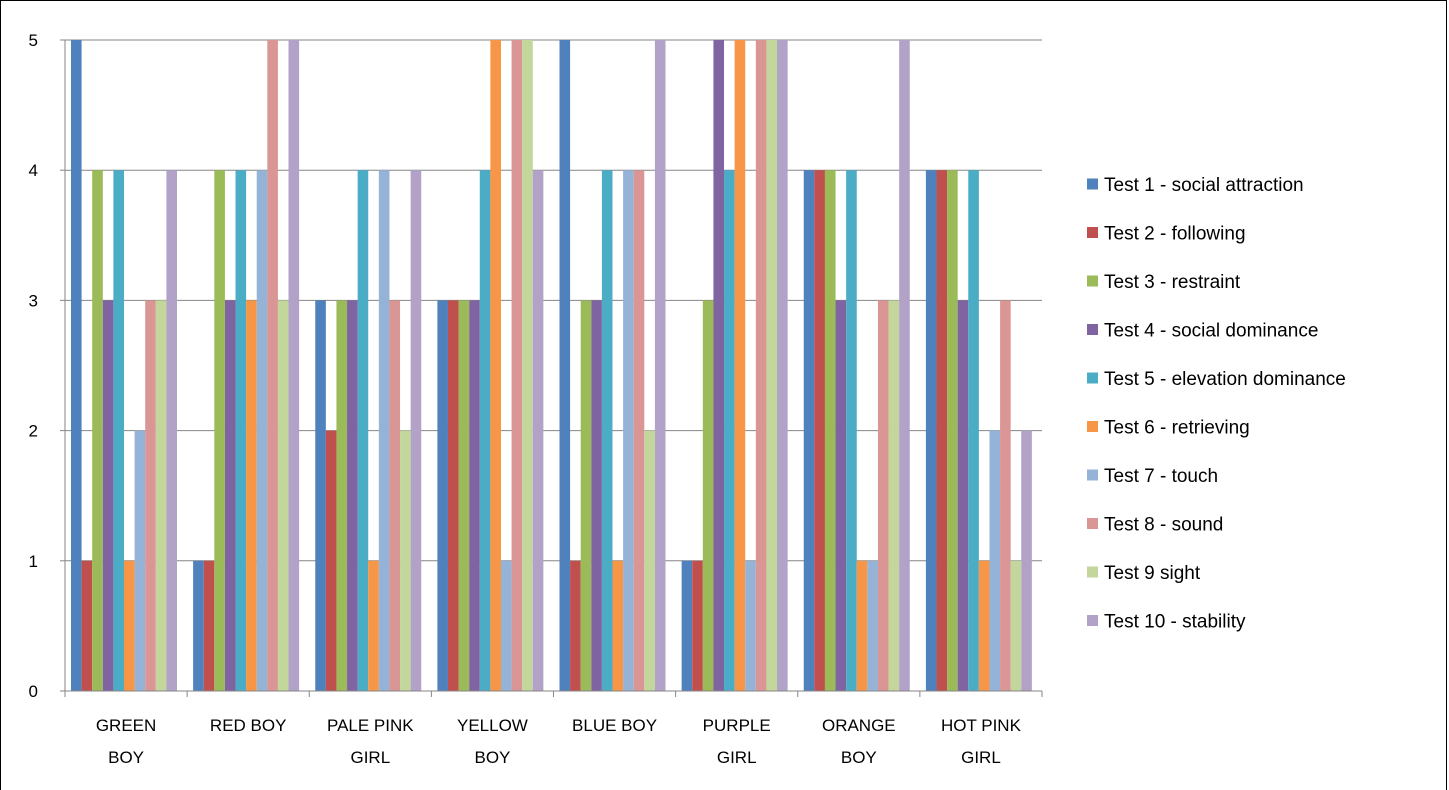  What do you see at coordinates (737, 725) in the screenshot?
I see `x-tick-label: PURPLE` at bounding box center [737, 725].